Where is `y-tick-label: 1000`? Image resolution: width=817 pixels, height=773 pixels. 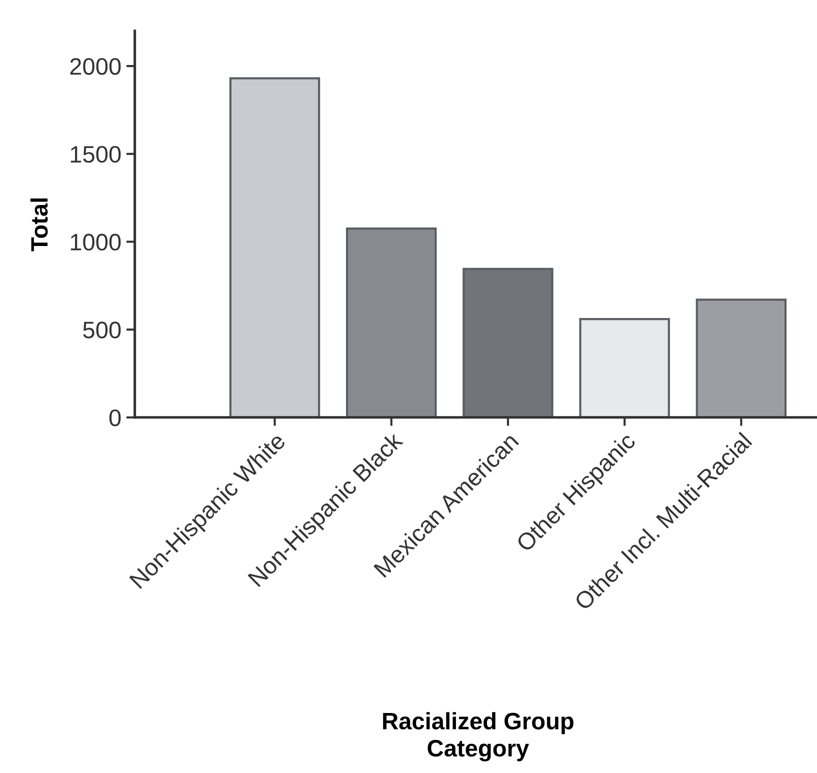
y-tick-label: 1000 is located at coordinates (95, 242).